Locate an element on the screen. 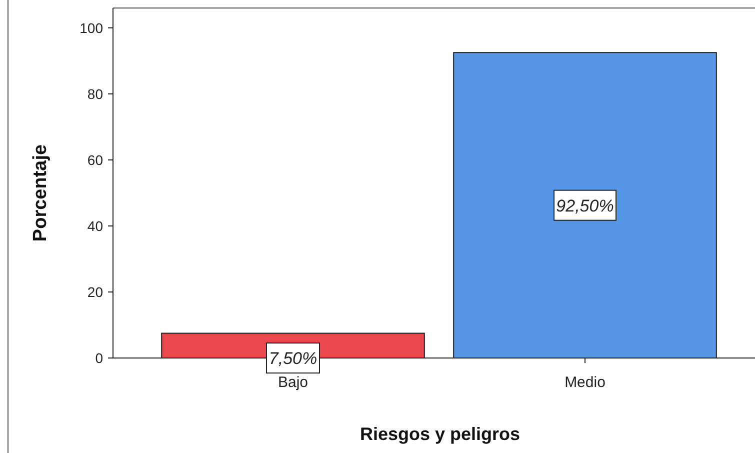  y-tick-label: 20 is located at coordinates (95, 292).